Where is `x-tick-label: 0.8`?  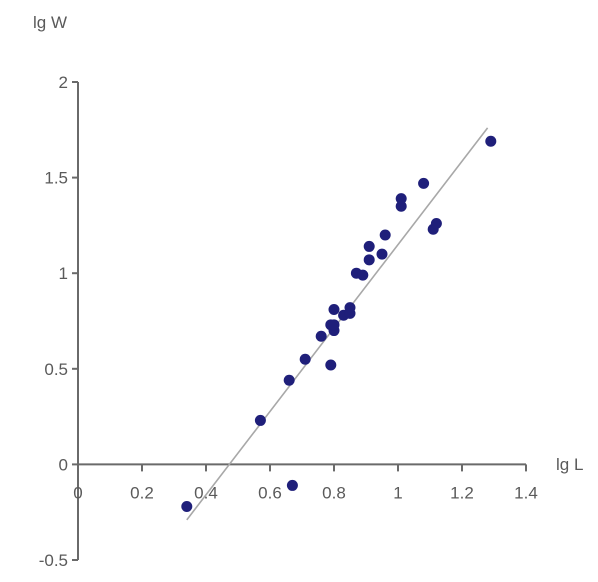
x-tick-label: 0.8 is located at coordinates (334, 492).